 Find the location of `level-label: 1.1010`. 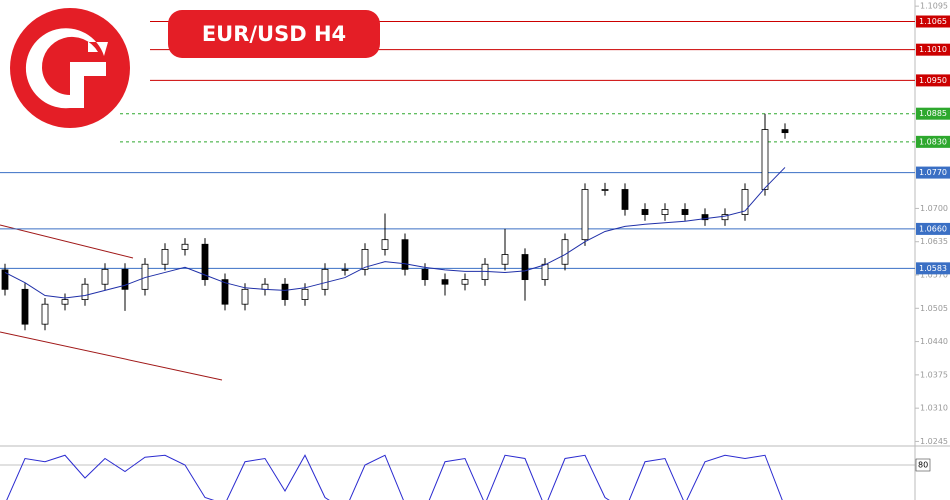

level-label: 1.1010 is located at coordinates (933, 49).